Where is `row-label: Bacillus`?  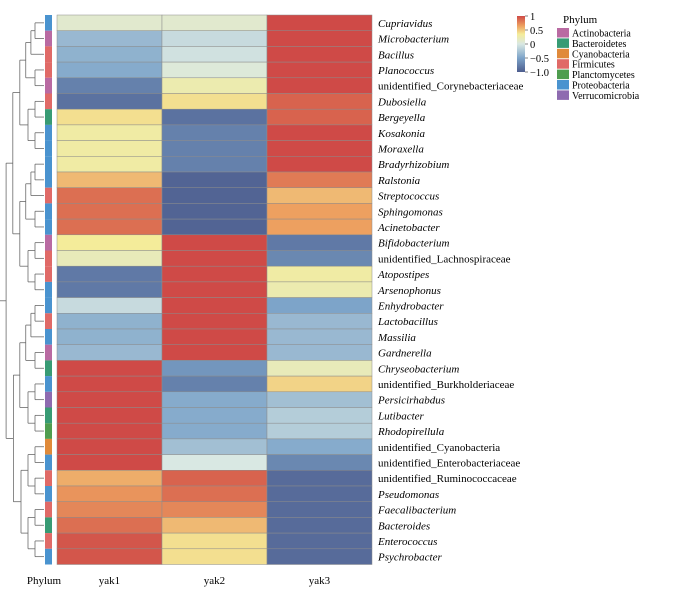
row-label: Bacillus is located at coordinates (396, 55).